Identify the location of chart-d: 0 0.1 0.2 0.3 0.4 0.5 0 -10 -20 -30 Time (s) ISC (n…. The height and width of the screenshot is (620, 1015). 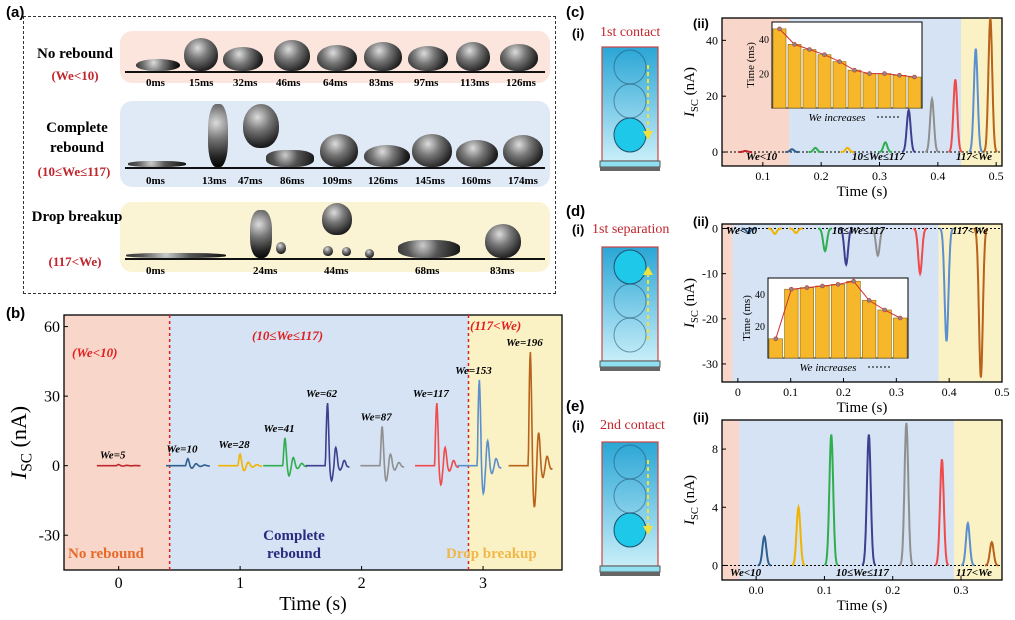
(846, 318).